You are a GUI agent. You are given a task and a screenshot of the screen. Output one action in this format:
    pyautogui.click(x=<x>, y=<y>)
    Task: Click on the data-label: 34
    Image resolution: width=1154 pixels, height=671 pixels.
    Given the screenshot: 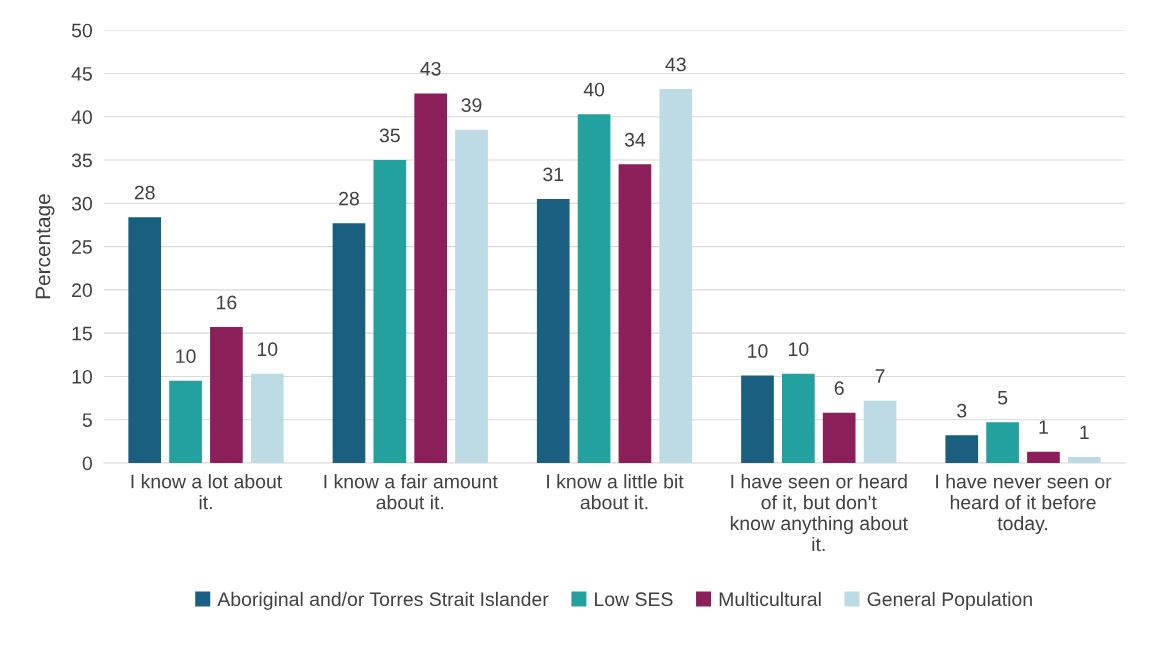 What is the action you would take?
    pyautogui.click(x=635, y=139)
    